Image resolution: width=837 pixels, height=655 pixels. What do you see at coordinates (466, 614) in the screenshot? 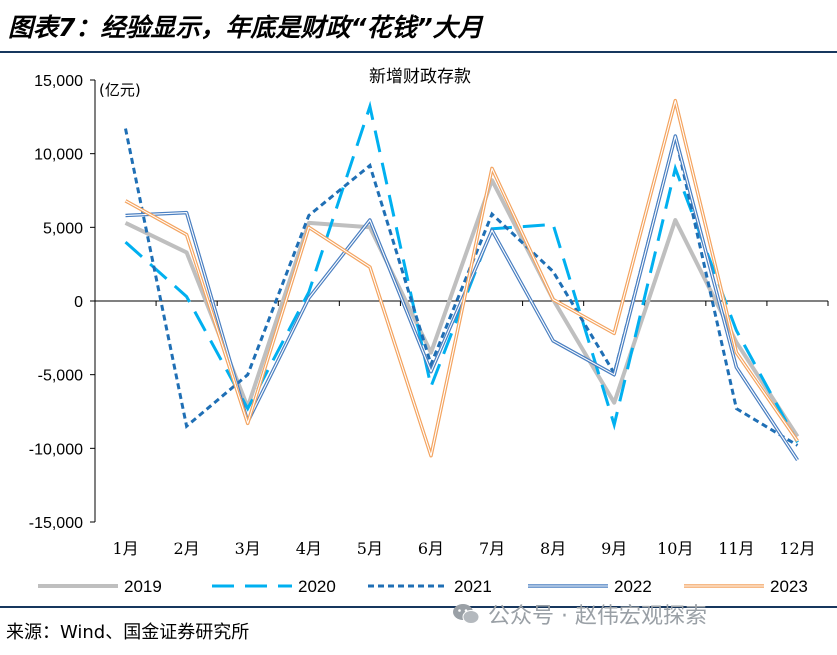
I see `wechat-icon` at bounding box center [466, 614].